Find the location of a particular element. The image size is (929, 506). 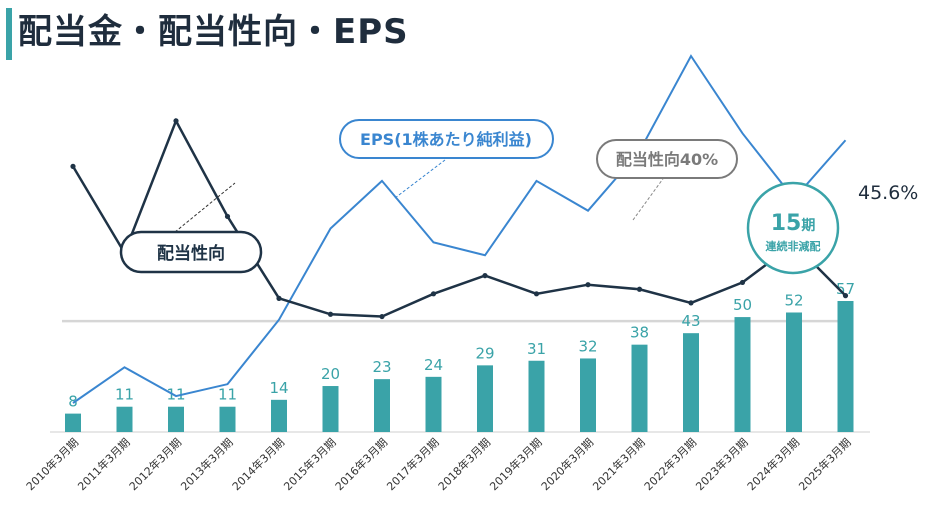

x-tick-label: 2013年3月期 is located at coordinates (207, 464).